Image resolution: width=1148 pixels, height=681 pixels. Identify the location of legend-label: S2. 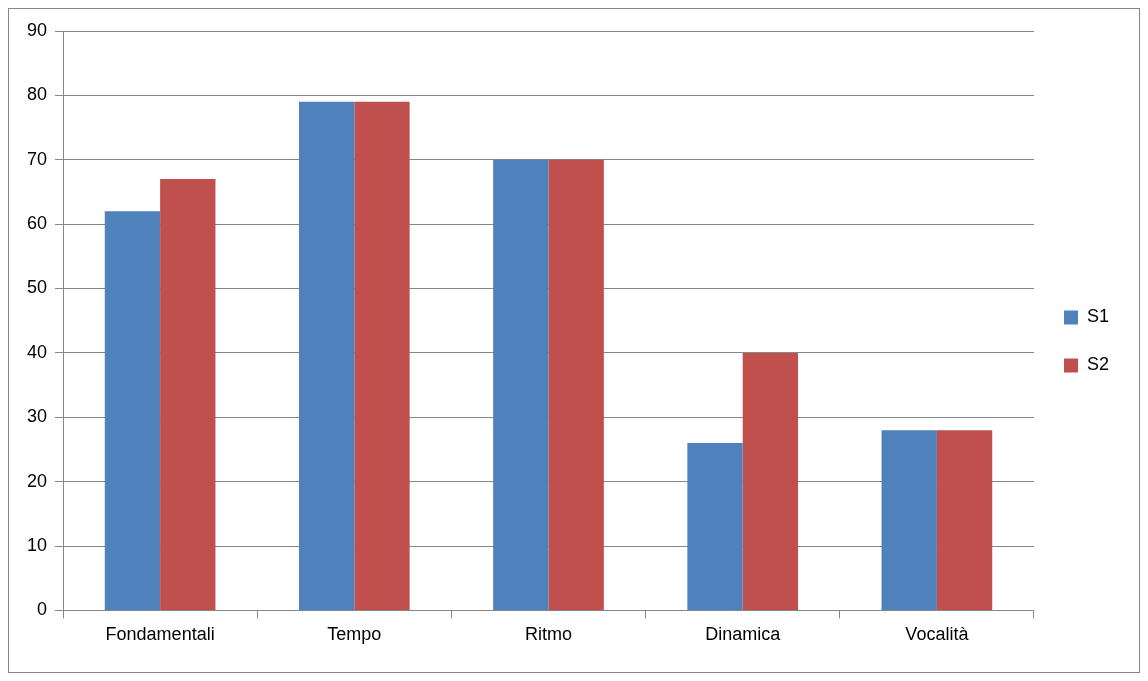
(1098, 364).